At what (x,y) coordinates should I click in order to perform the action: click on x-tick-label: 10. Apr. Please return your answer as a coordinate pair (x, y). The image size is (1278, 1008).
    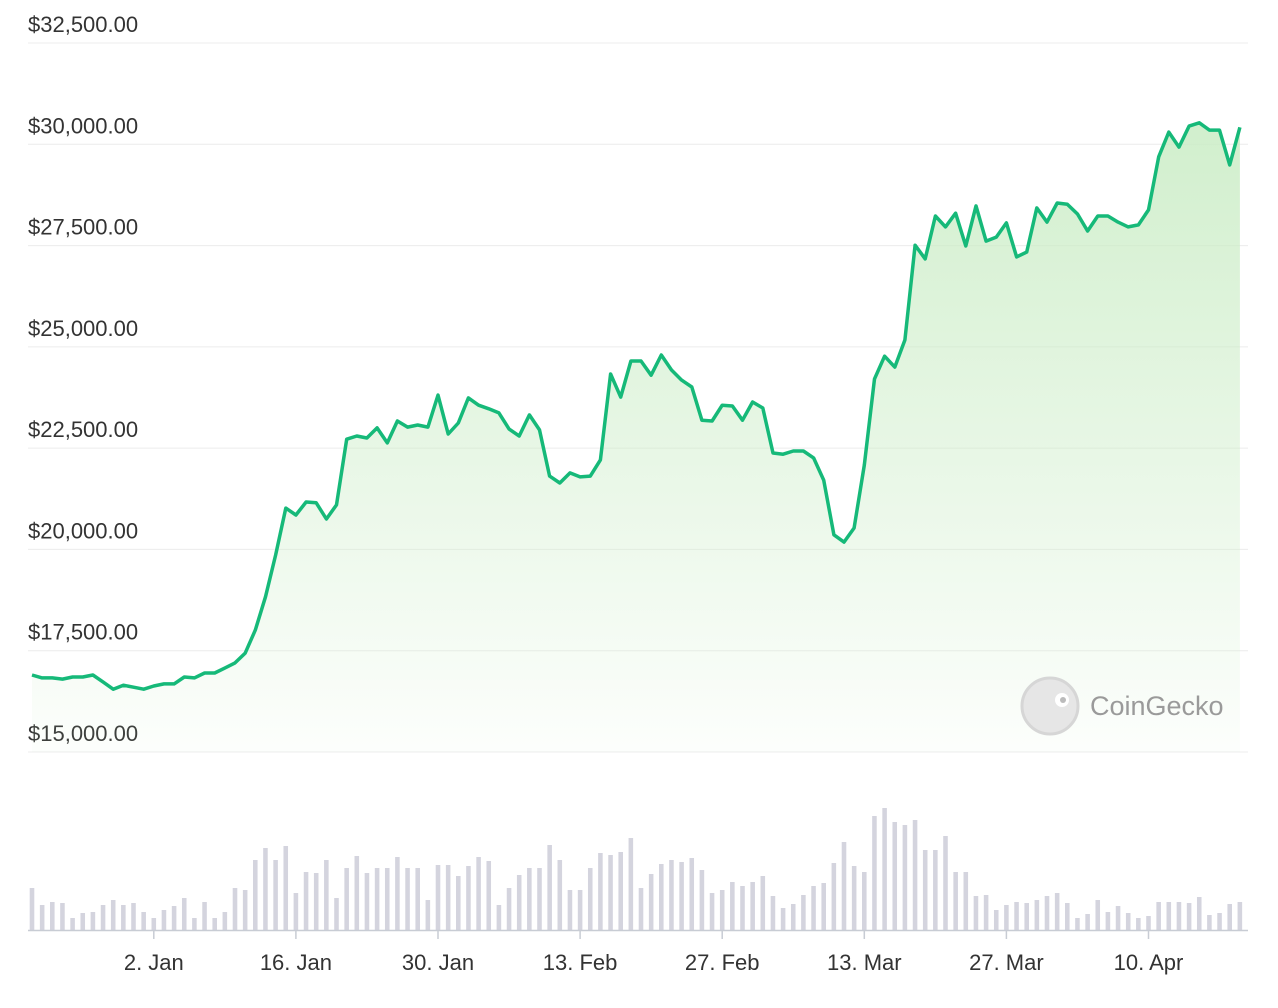
    Looking at the image, I should click on (1149, 962).